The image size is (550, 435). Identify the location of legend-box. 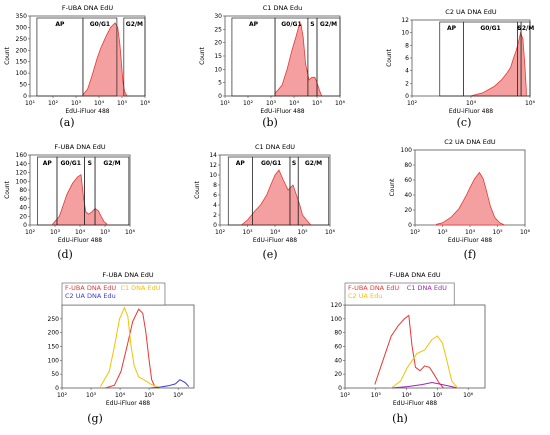
(399, 294).